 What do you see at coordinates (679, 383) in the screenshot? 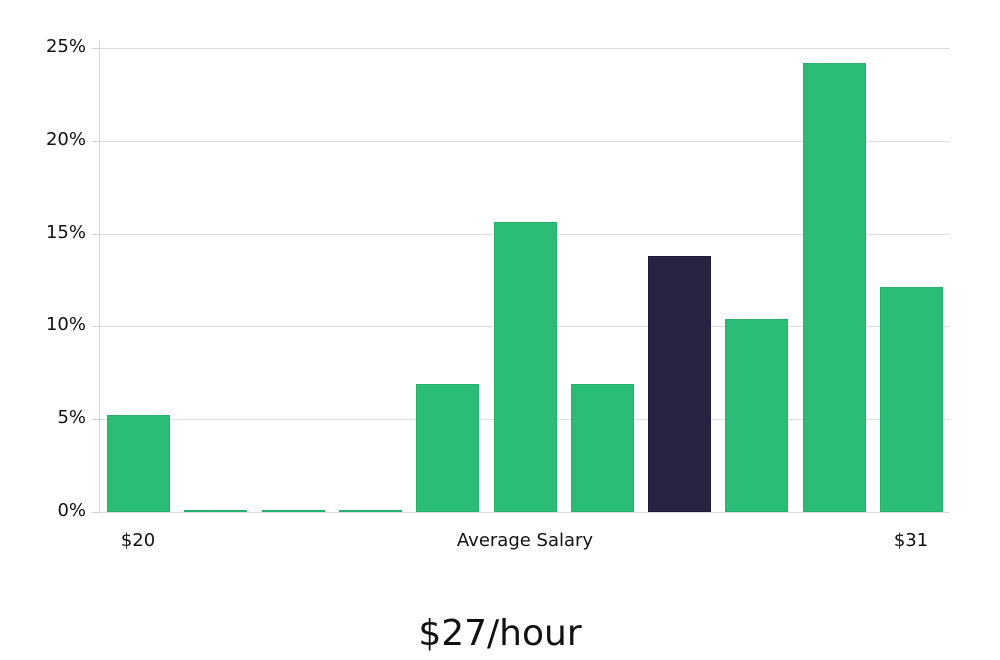
I see `histogram-bar-highlighted` at bounding box center [679, 383].